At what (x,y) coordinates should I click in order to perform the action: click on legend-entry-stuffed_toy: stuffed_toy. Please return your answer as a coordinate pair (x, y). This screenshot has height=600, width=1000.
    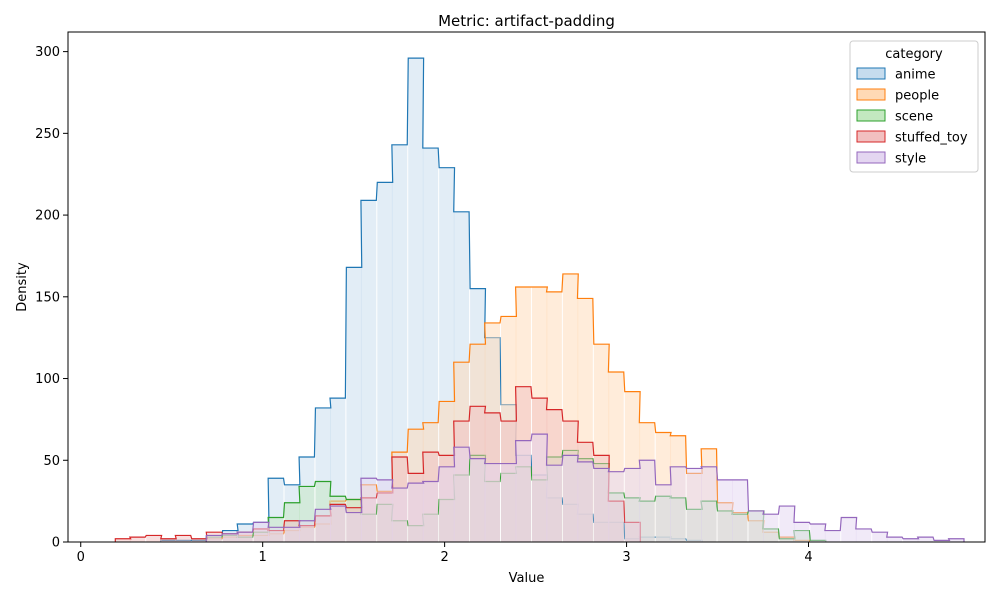
    Looking at the image, I should click on (912, 138).